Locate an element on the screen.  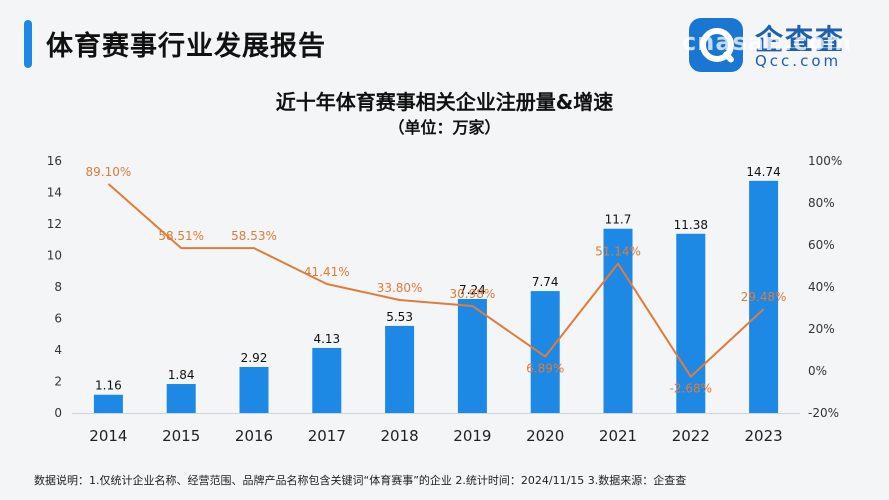
growth-value-label: 58.53% is located at coordinates (254, 236).